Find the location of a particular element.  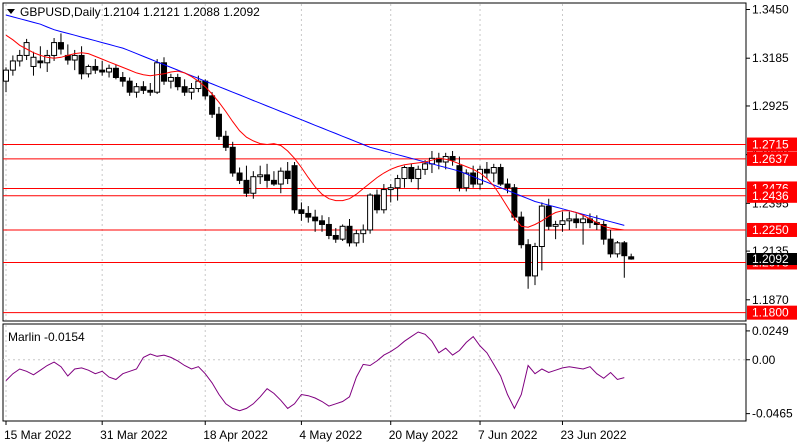

level-label-text: 1.2250 is located at coordinates (770, 230).